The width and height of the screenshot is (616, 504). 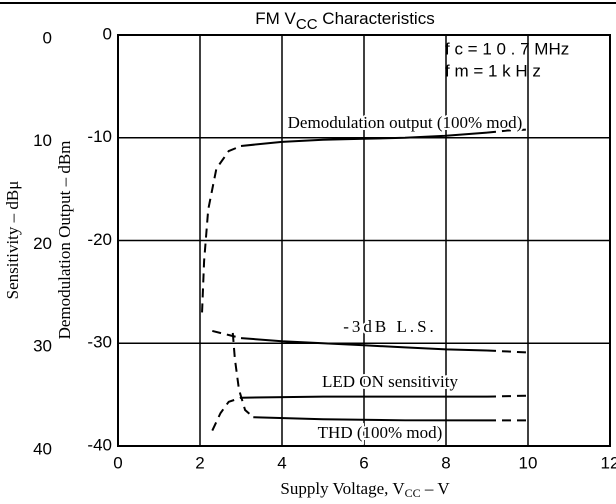 What do you see at coordinates (12, 240) in the screenshot?
I see `y2-axis-label: Sensitivity – dBμ` at bounding box center [12, 240].